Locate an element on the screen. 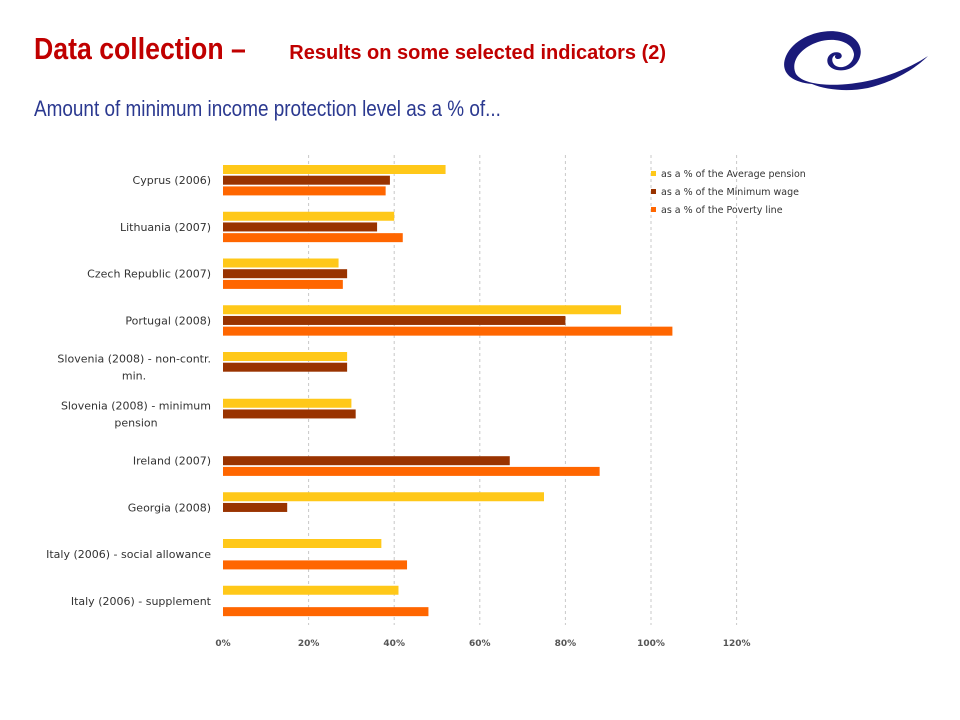  category-label: Cyprus (2006) is located at coordinates (172, 180).